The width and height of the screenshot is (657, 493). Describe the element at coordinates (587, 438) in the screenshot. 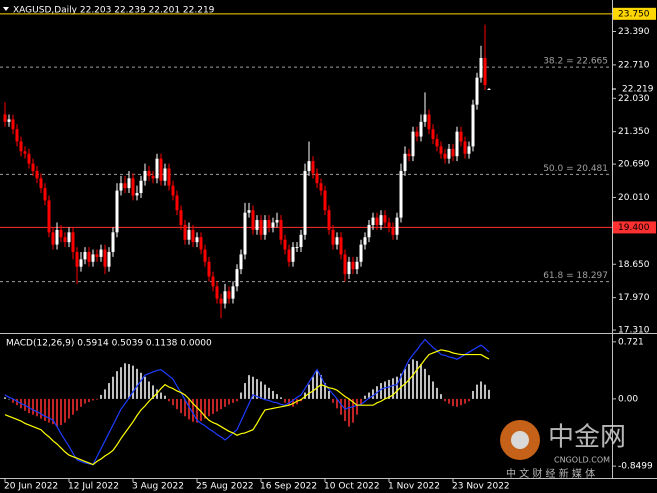

I see `watermark-brand: 中金网` at that location.